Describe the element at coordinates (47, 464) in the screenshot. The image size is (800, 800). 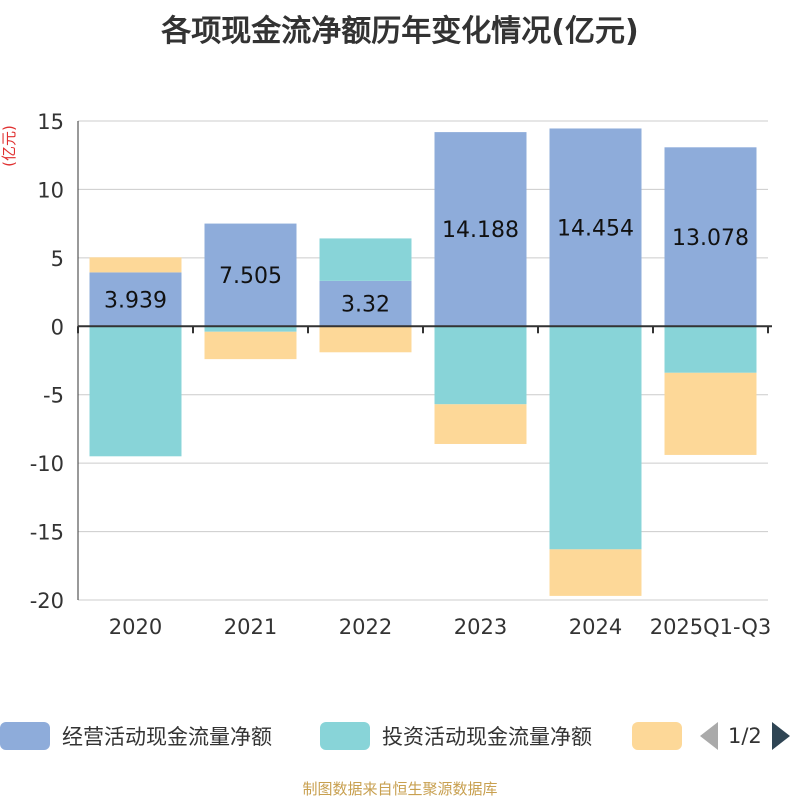
I see `y-tick-label: -10` at that location.